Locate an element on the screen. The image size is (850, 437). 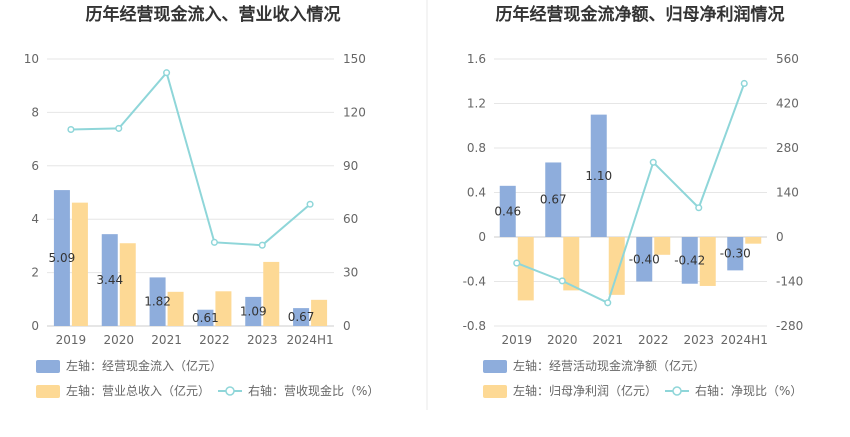
right-axis-tick: 560 is located at coordinates (787, 59).